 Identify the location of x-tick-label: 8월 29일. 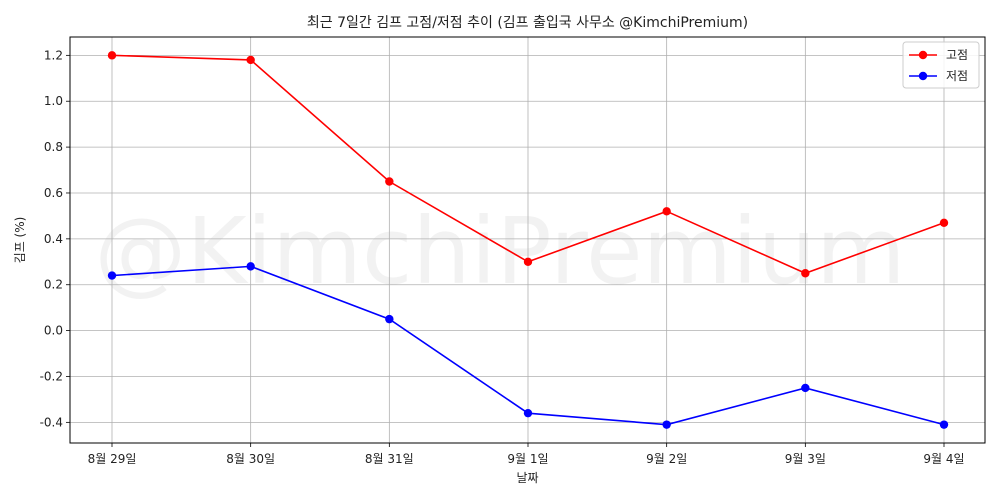
(112, 459).